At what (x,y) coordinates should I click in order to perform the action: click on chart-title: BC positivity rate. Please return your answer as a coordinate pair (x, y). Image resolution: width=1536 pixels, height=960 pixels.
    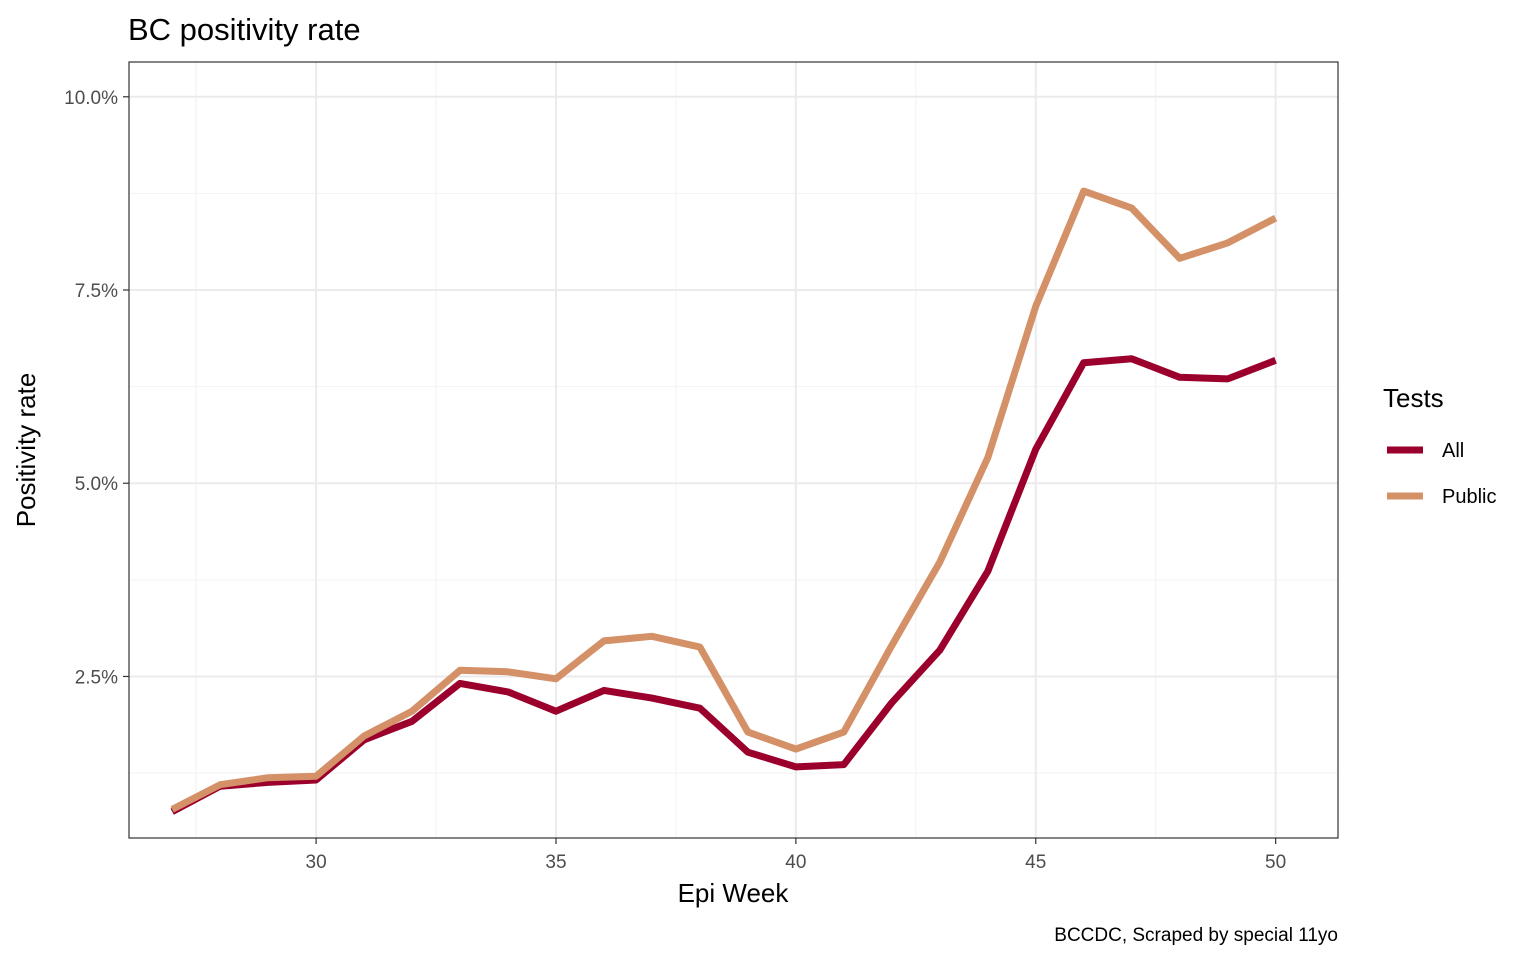
    Looking at the image, I should click on (244, 29).